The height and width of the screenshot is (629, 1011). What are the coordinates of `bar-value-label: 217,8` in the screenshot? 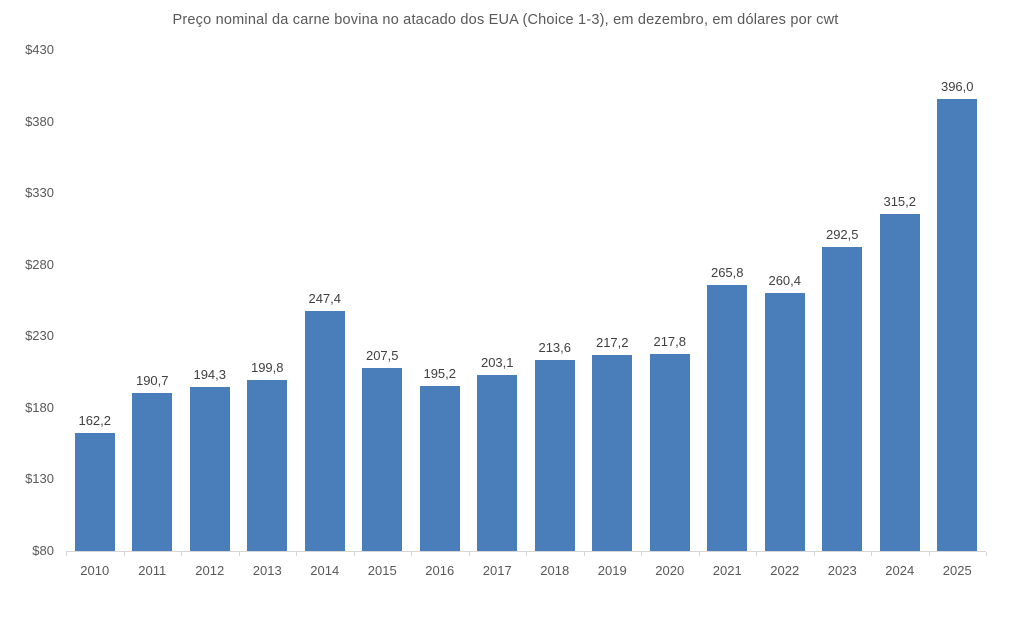 It's located at (670, 341).